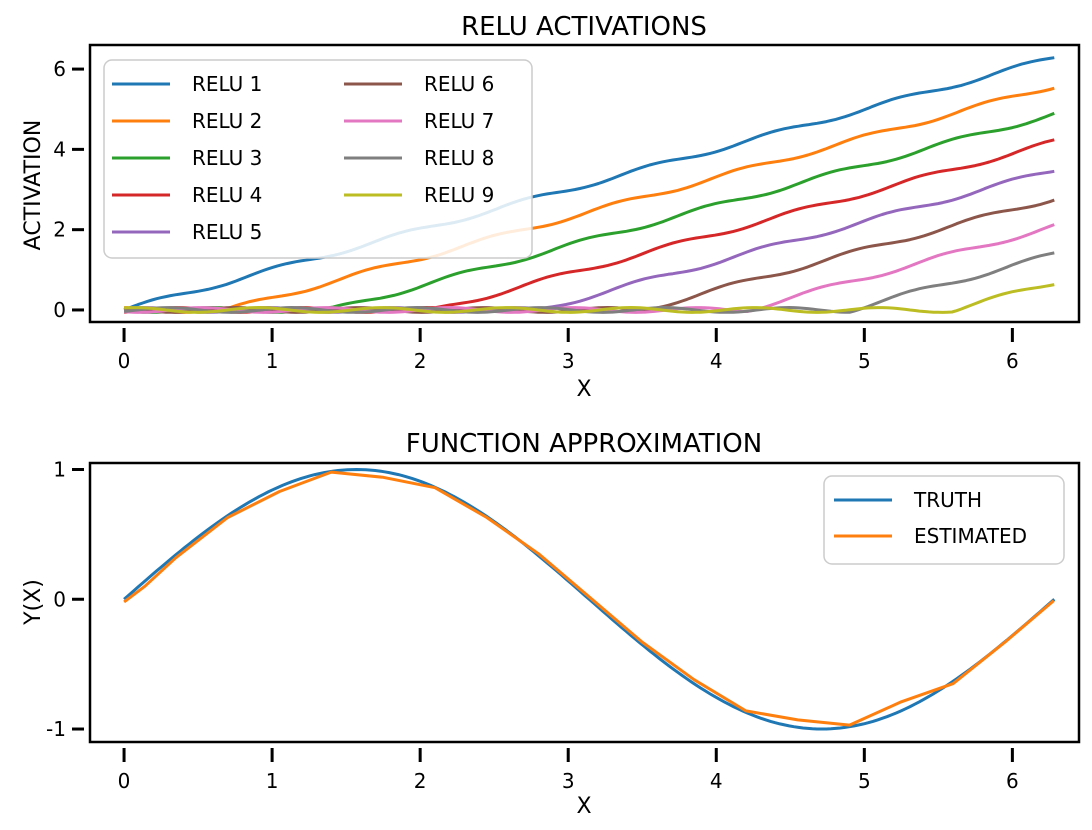 The width and height of the screenshot is (1092, 830). I want to click on legend: TRUTH ESTIMATED, so click(944, 520).